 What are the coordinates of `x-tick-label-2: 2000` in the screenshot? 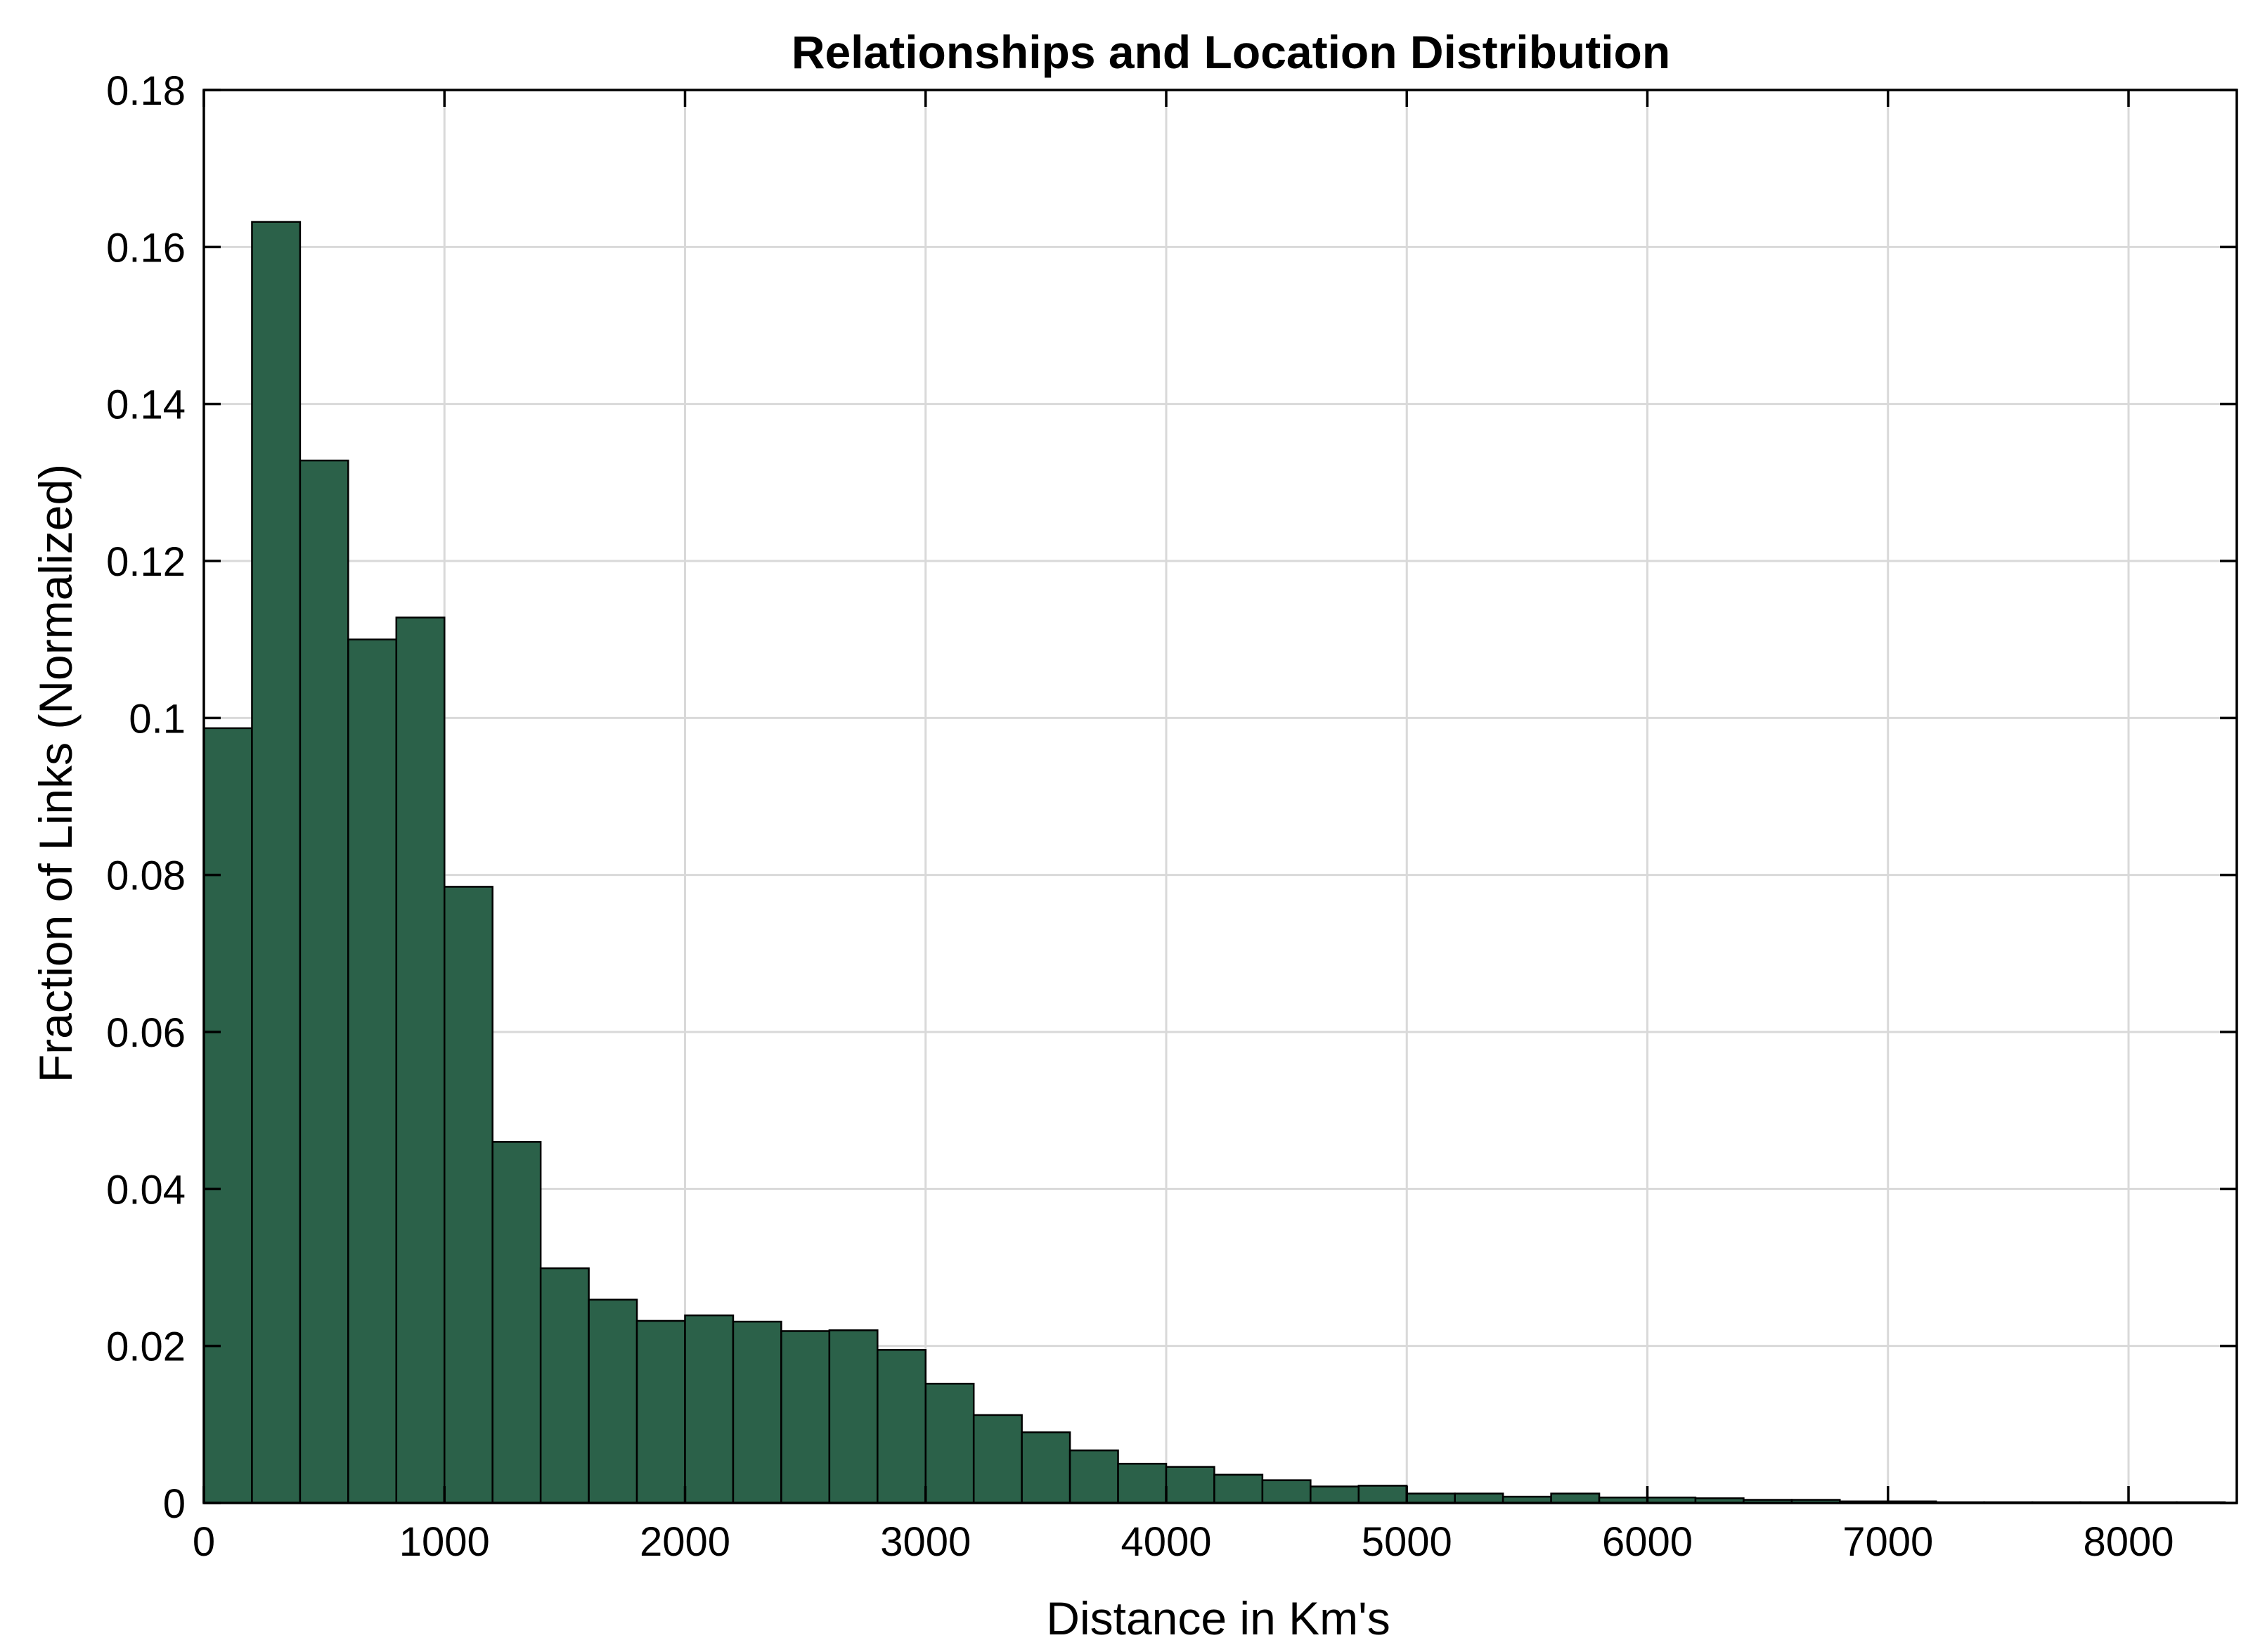 It's located at (685, 1542).